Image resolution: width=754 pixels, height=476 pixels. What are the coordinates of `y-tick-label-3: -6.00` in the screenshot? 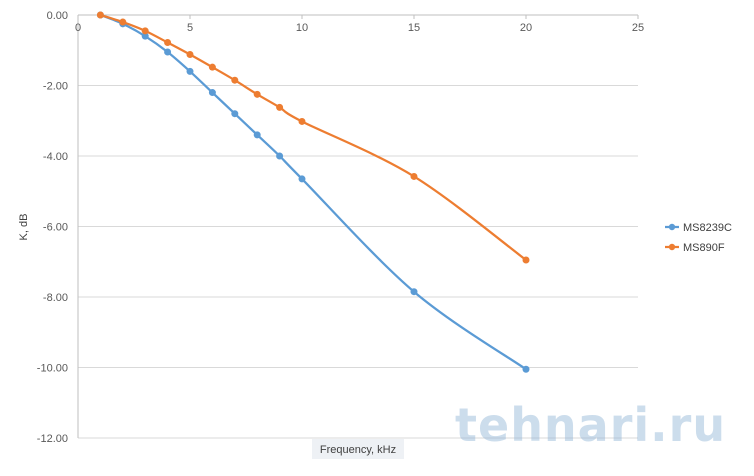 It's located at (55, 228).